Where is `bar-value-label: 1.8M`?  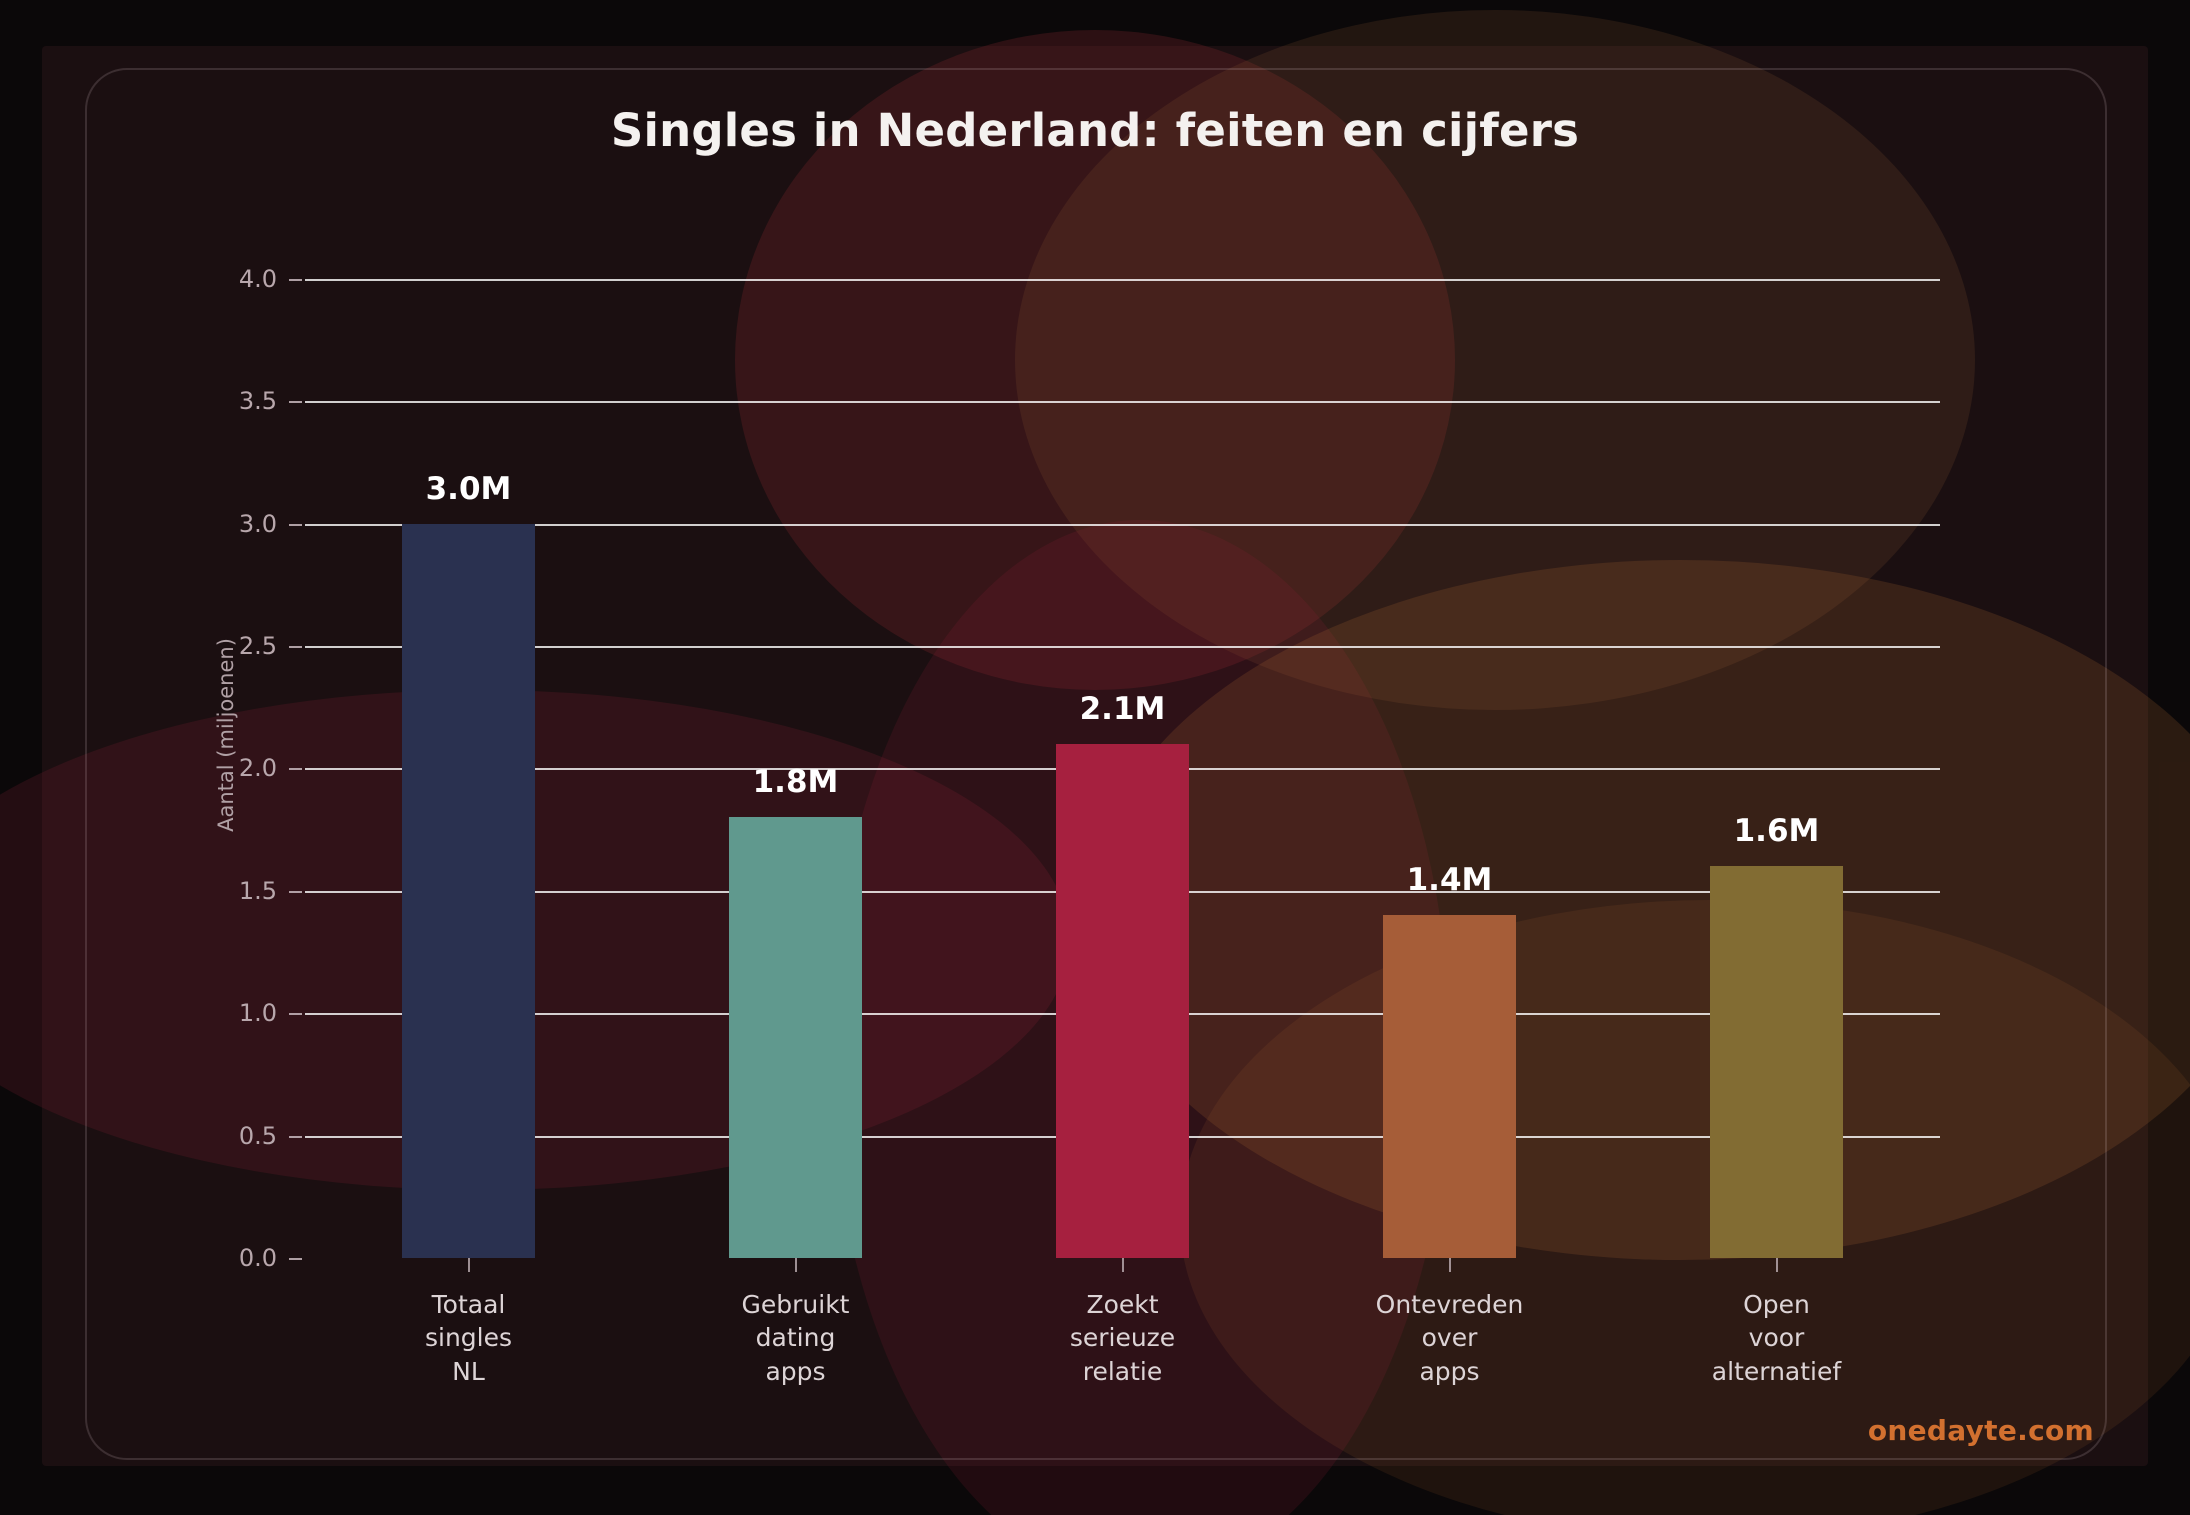 bar-value-label: 1.8M is located at coordinates (795, 782).